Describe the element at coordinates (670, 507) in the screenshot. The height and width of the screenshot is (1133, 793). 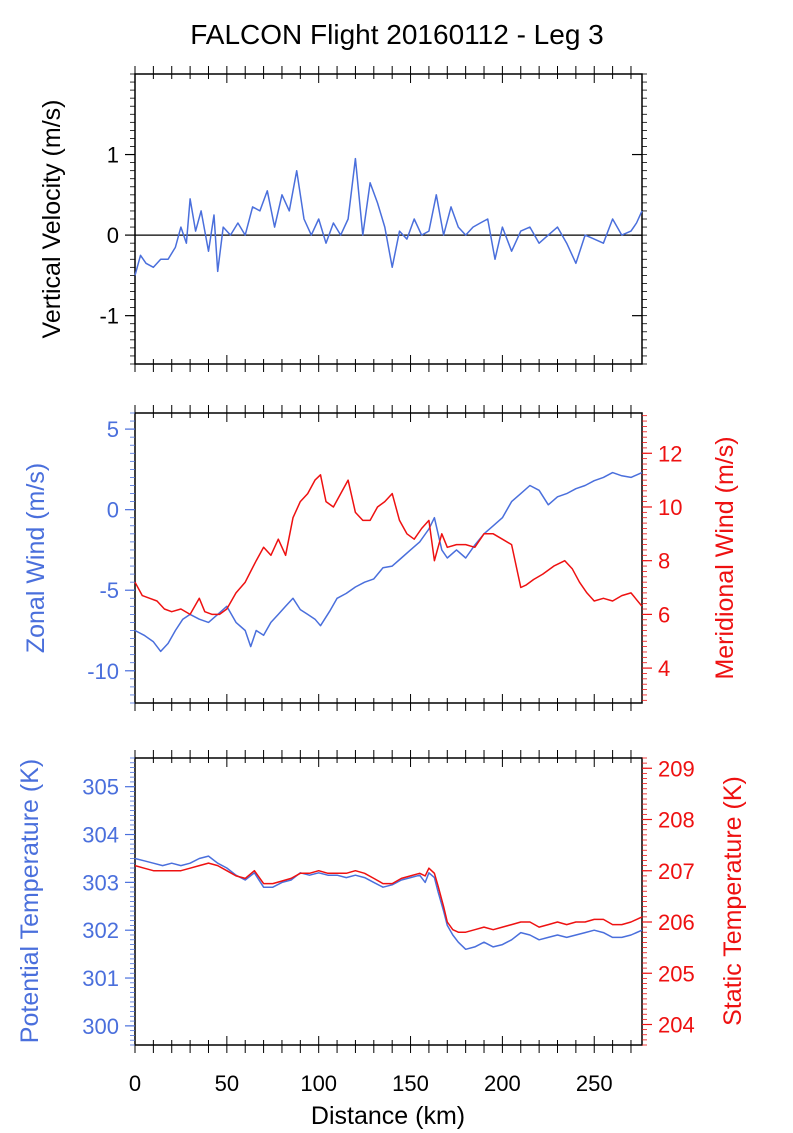
I see `y-tick-label: 10` at that location.